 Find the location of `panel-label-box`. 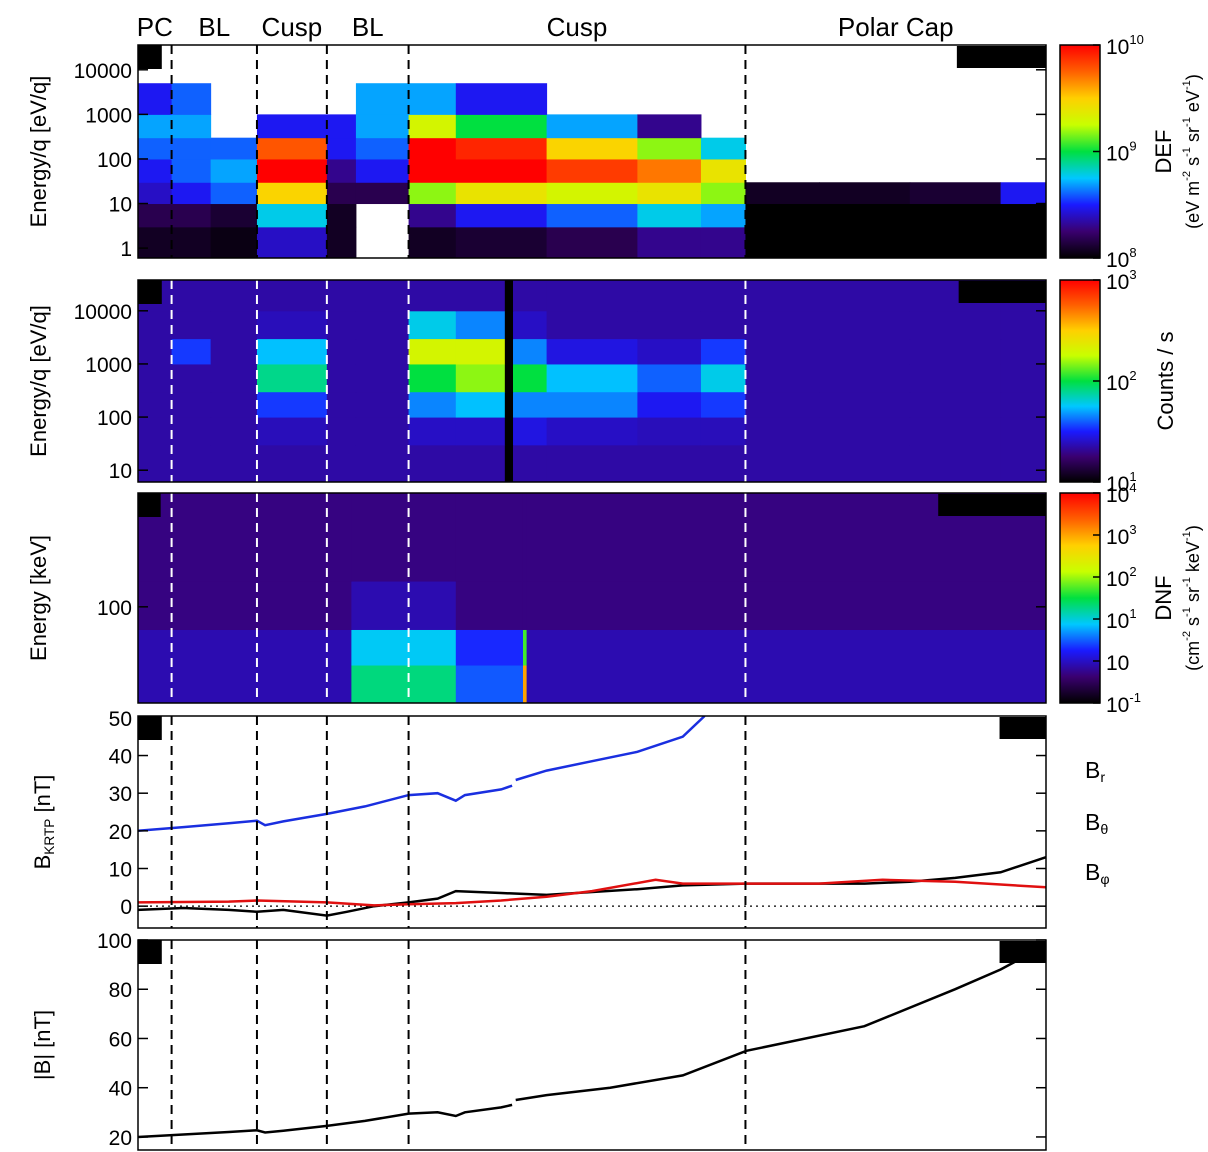

panel-label-box is located at coordinates (150, 728).